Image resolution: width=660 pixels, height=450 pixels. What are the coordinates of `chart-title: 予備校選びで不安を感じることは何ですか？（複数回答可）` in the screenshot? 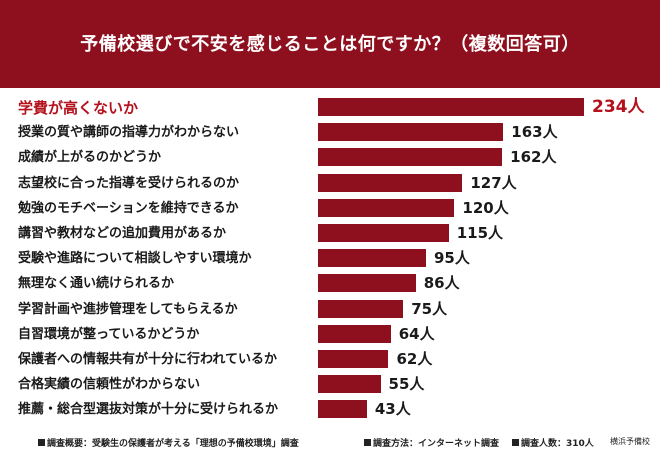 It's located at (330, 44).